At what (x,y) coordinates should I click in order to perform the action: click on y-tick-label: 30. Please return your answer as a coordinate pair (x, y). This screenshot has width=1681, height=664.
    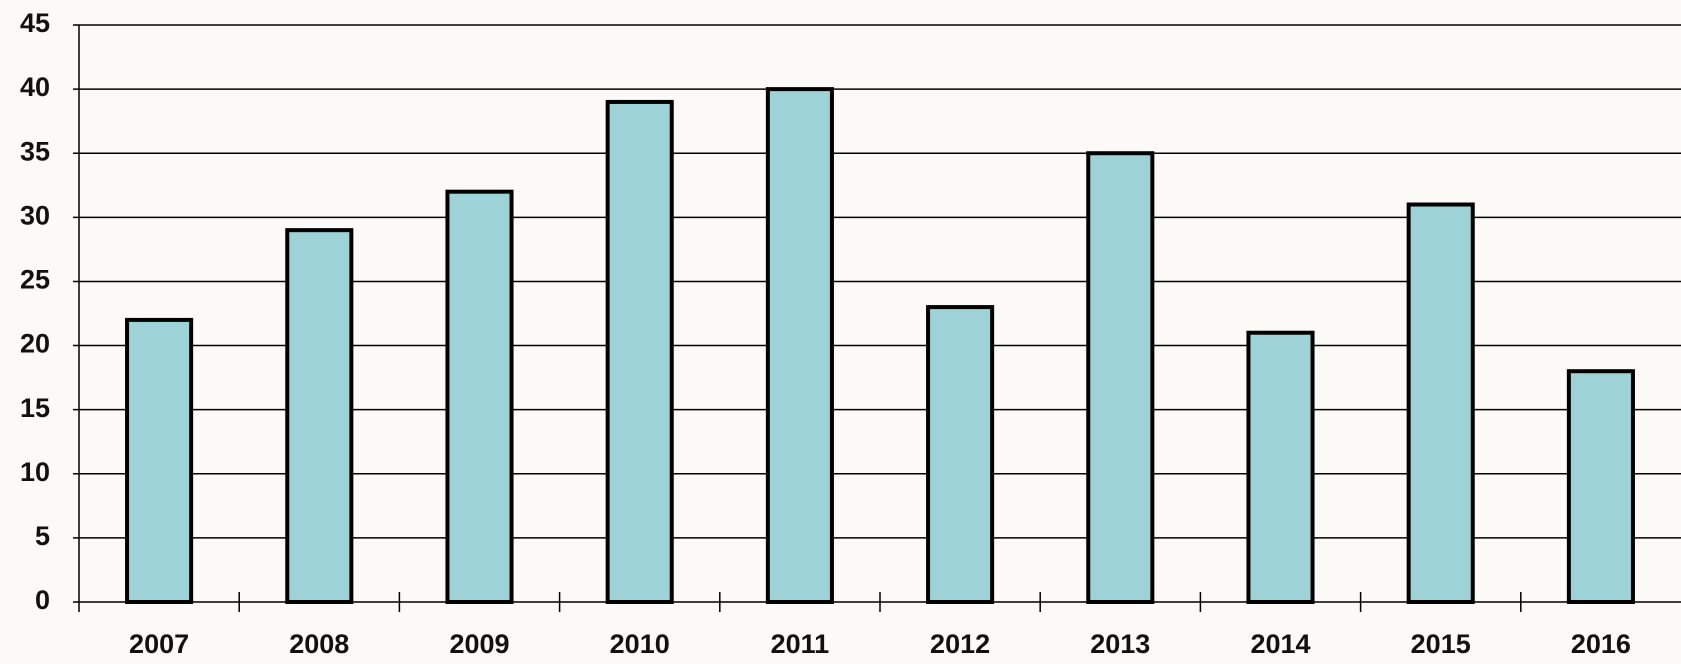
    Looking at the image, I should click on (35, 215).